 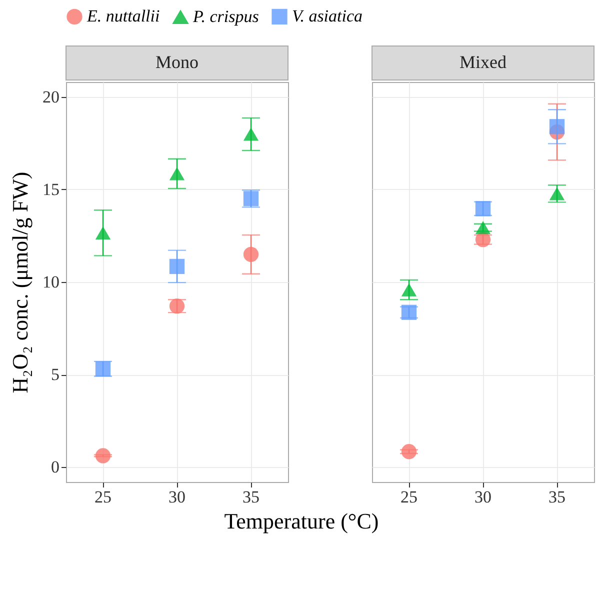 What do you see at coordinates (226, 16) in the screenshot?
I see `legend-label: P. crispus` at bounding box center [226, 16].